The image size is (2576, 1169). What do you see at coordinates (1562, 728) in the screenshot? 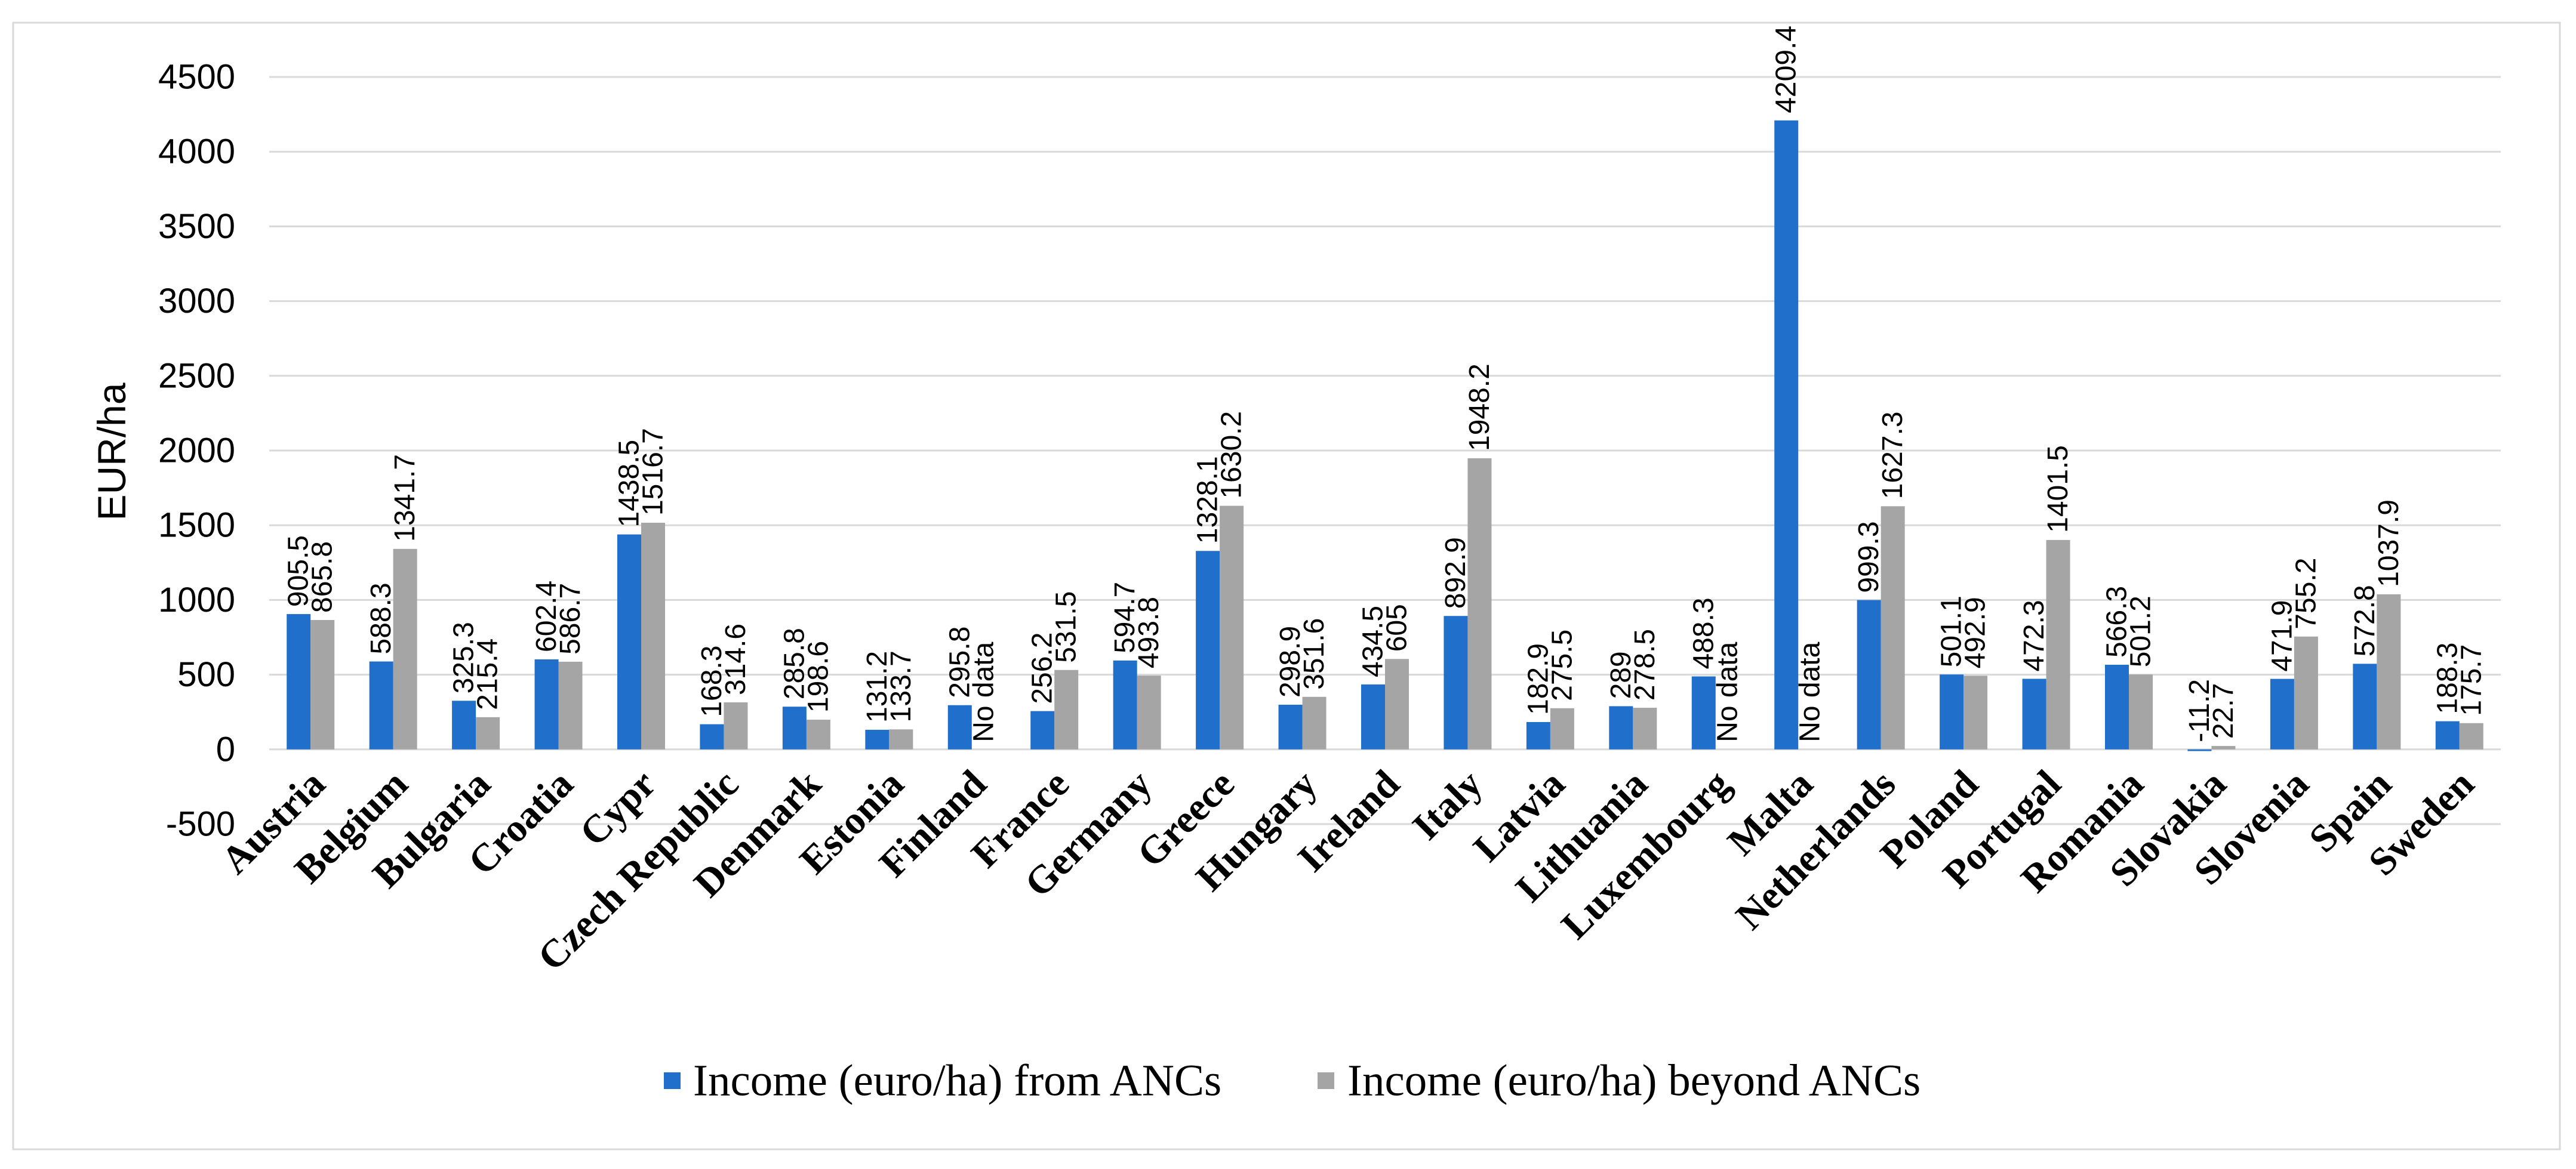
I see `bar-income-euro-ha-beyond-ancs-latvia` at bounding box center [1562, 728].